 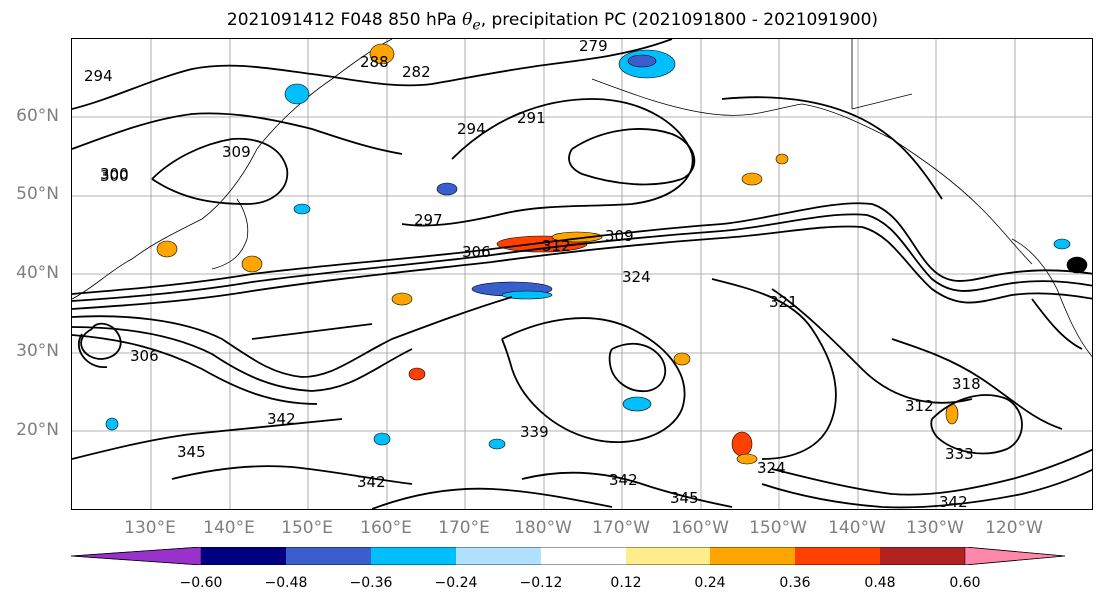 What do you see at coordinates (1014, 556) in the screenshot?
I see `colorbar-extend-high` at bounding box center [1014, 556].